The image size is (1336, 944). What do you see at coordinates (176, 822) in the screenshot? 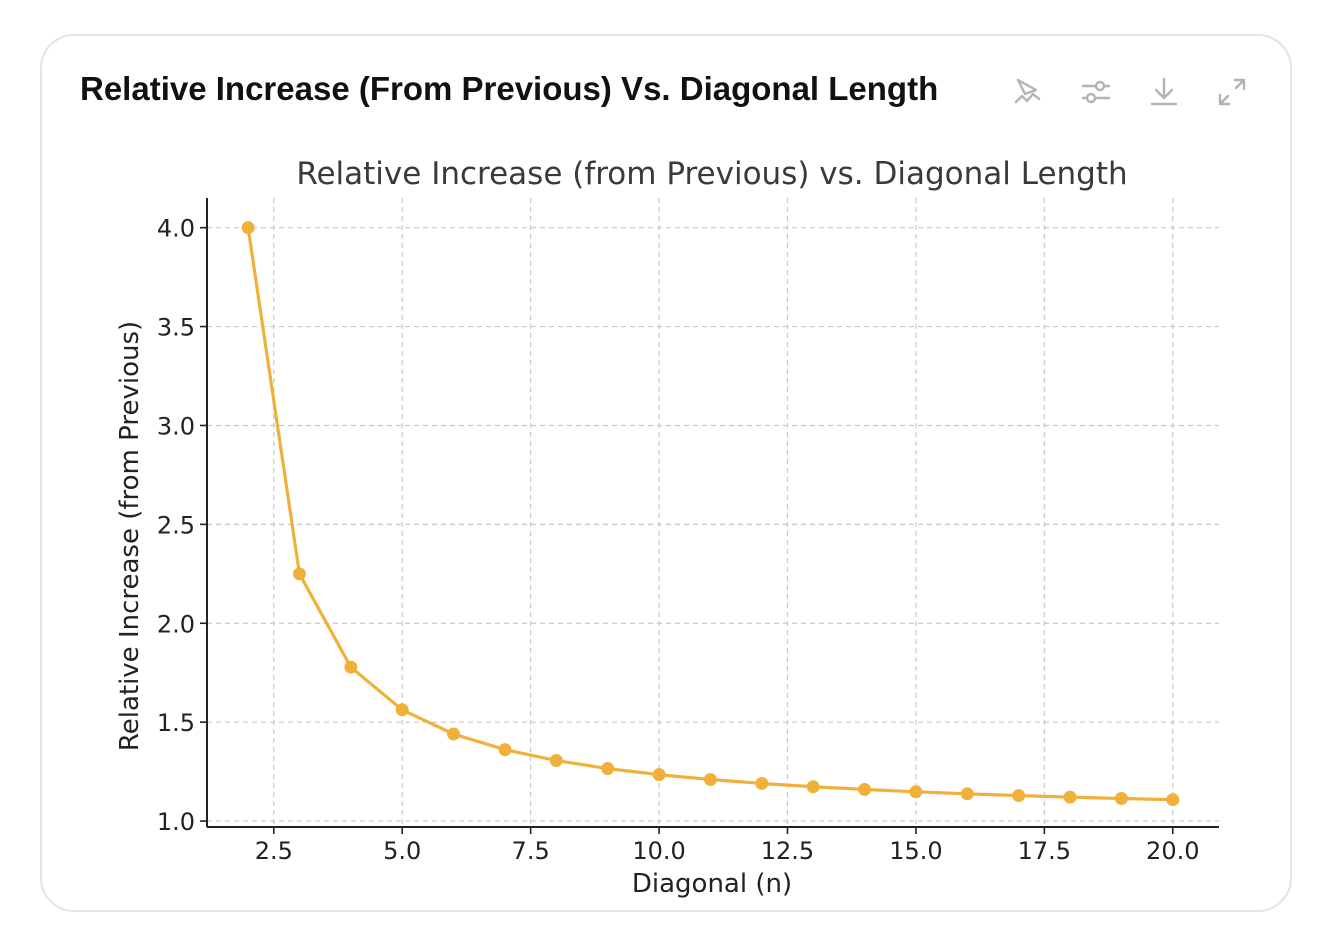
I see `y-tick-label: 1.0` at bounding box center [176, 822].